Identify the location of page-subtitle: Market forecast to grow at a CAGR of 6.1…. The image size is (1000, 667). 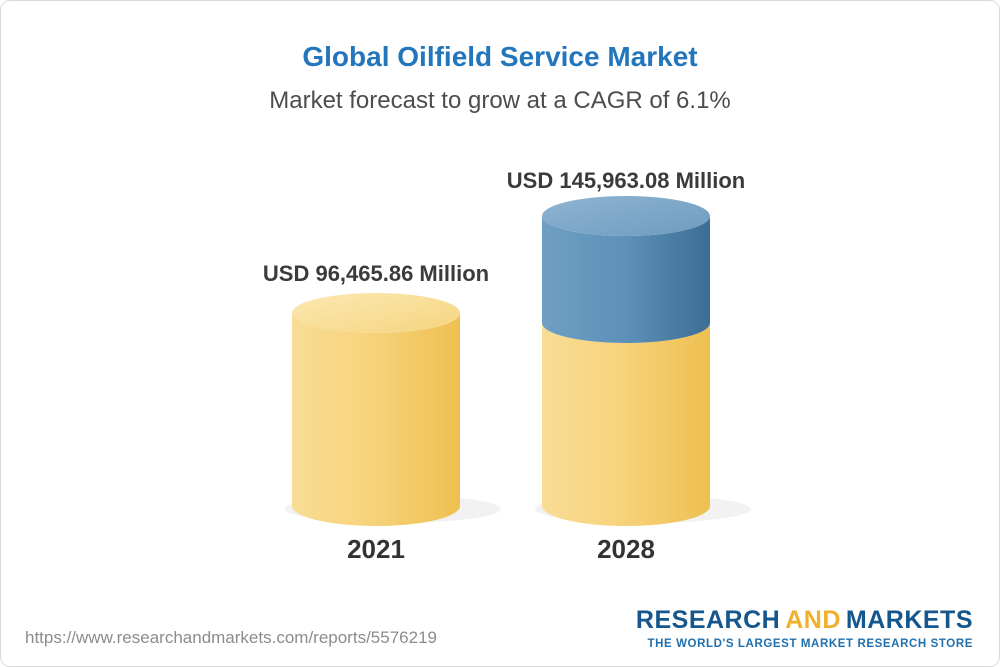
(500, 100).